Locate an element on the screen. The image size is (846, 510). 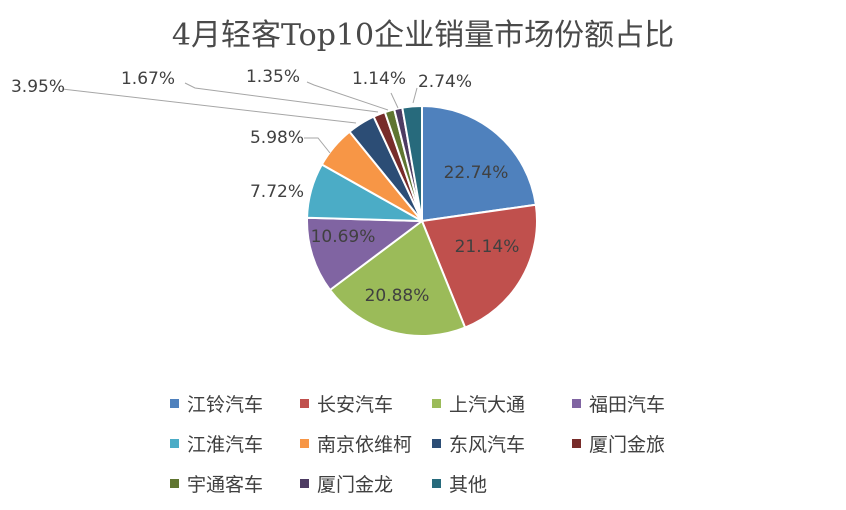
data-label-4: 10.69% is located at coordinates (343, 237).